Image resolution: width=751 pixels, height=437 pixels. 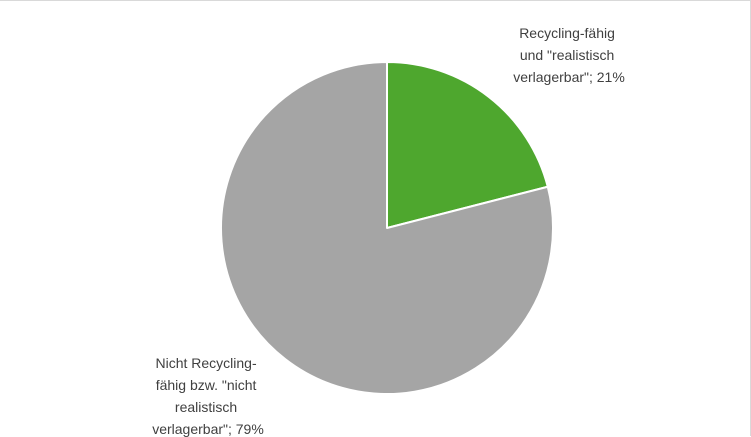 What do you see at coordinates (208, 429) in the screenshot?
I see `slice-label-nicht-recycling-line-4: verlagerbar"; 79%` at bounding box center [208, 429].